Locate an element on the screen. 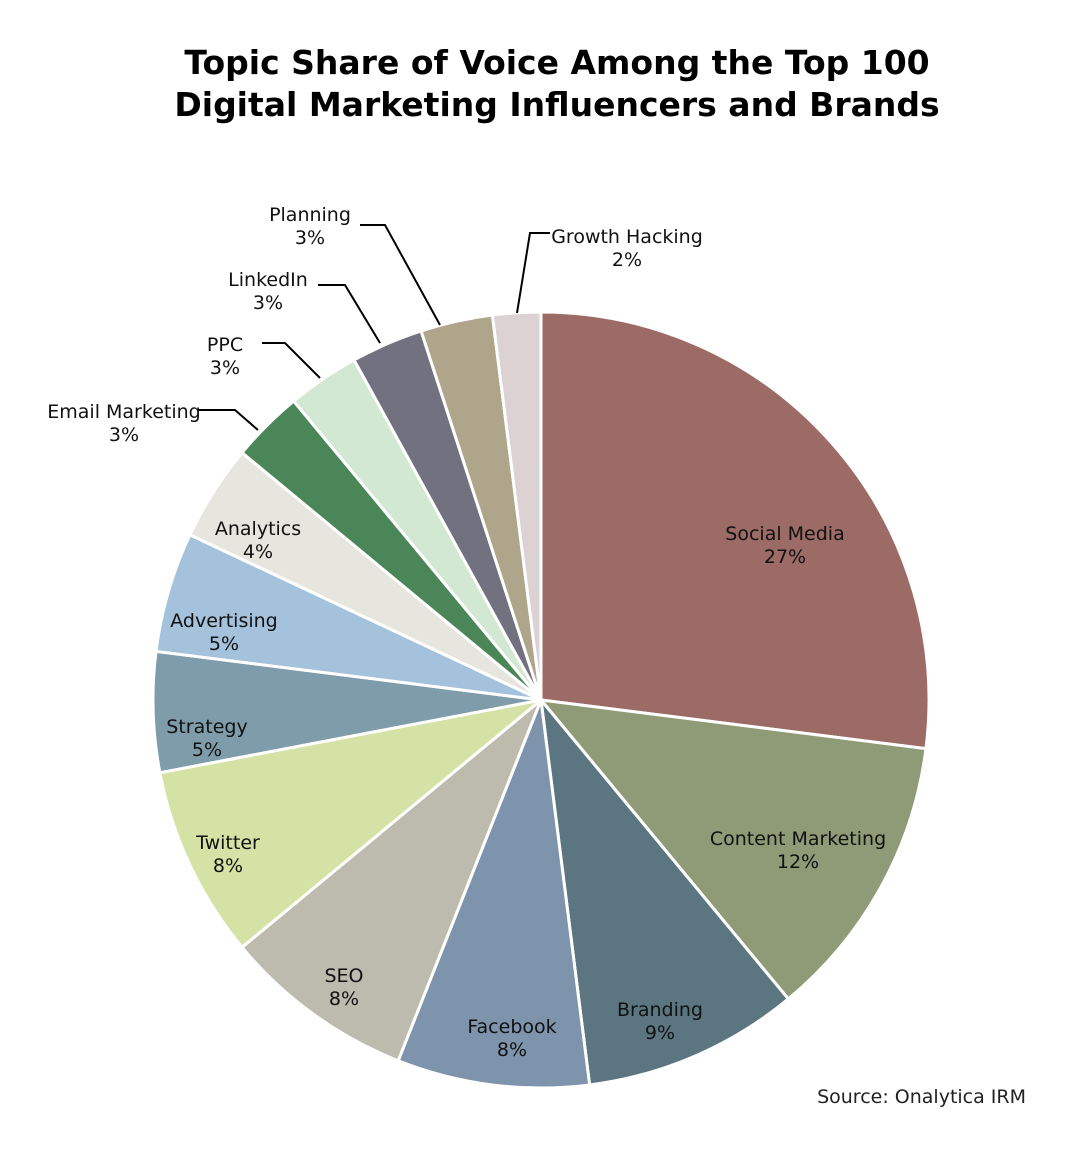 The height and width of the screenshot is (1152, 1080). slice-value-analytics: 4% is located at coordinates (258, 552).